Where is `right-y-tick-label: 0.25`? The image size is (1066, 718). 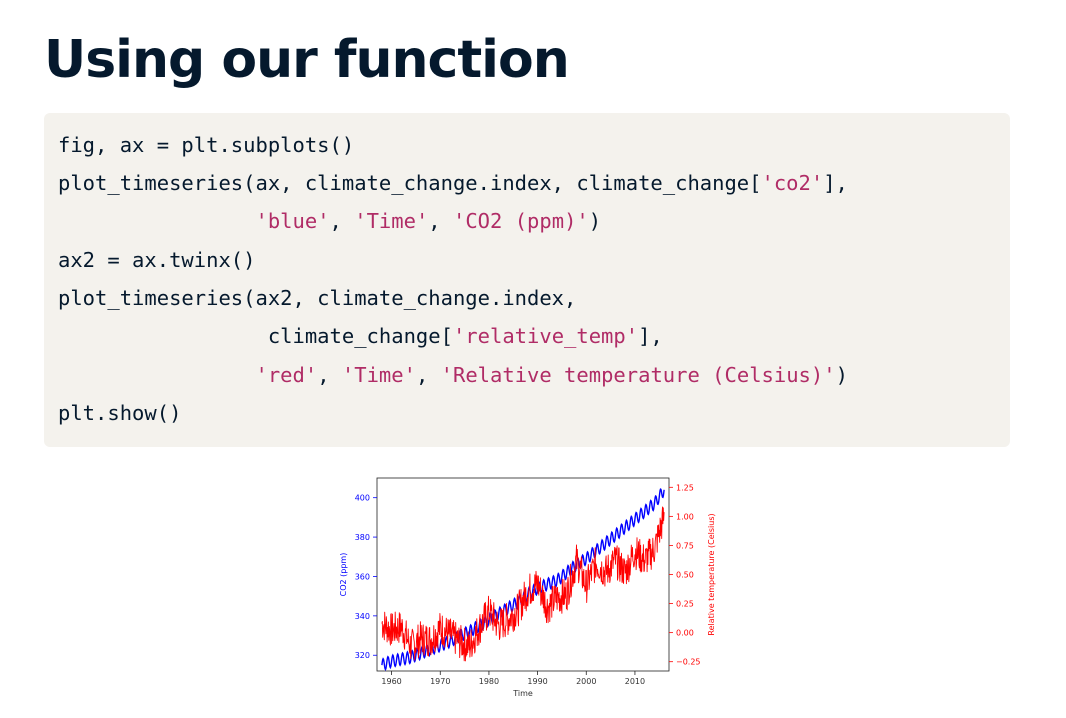 right-y-tick-label: 0.25 is located at coordinates (685, 604).